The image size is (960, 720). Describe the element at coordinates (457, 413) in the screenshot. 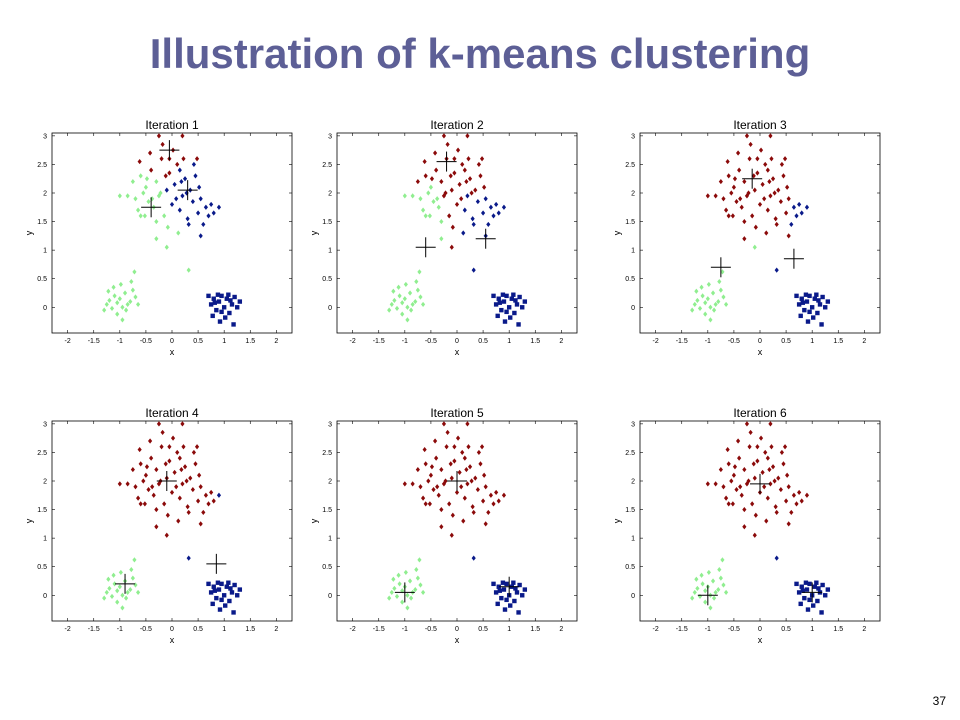

I see `plot-title: Iteration 5` at that location.